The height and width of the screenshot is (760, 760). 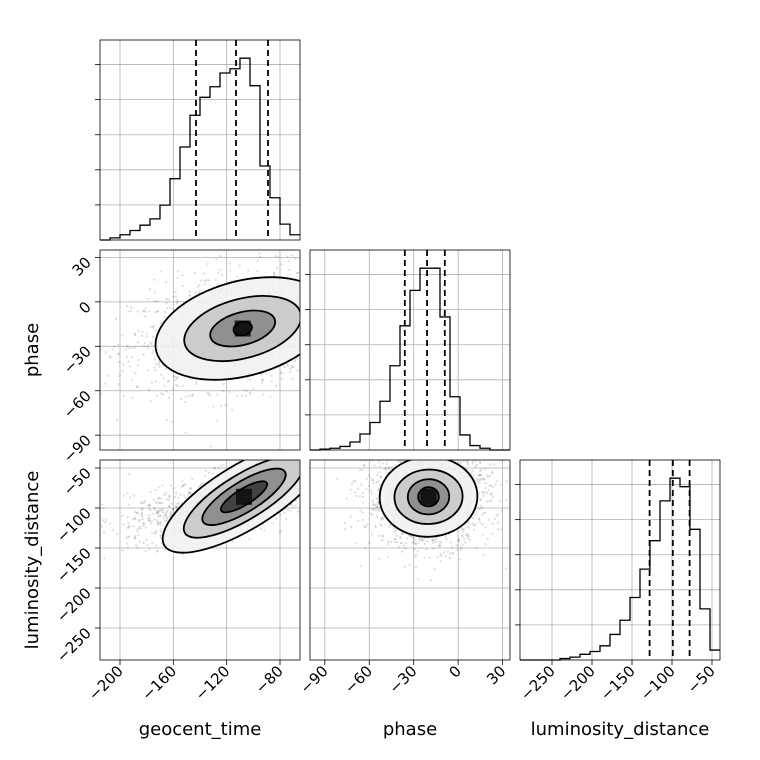 I want to click on panel-frame, so click(x=200, y=560).